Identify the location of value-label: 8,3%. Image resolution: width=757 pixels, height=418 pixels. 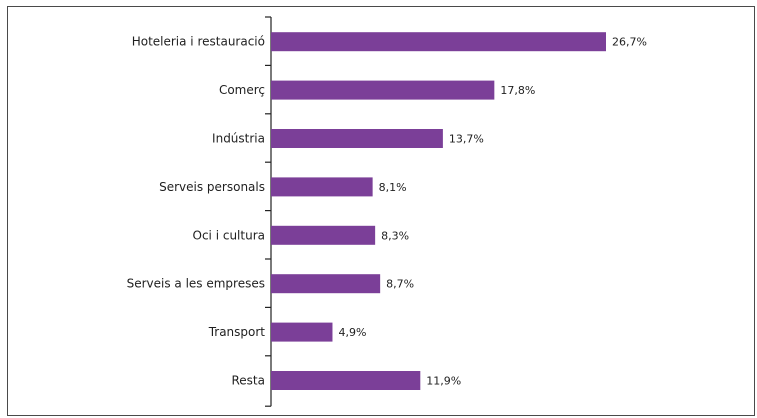
(395, 235).